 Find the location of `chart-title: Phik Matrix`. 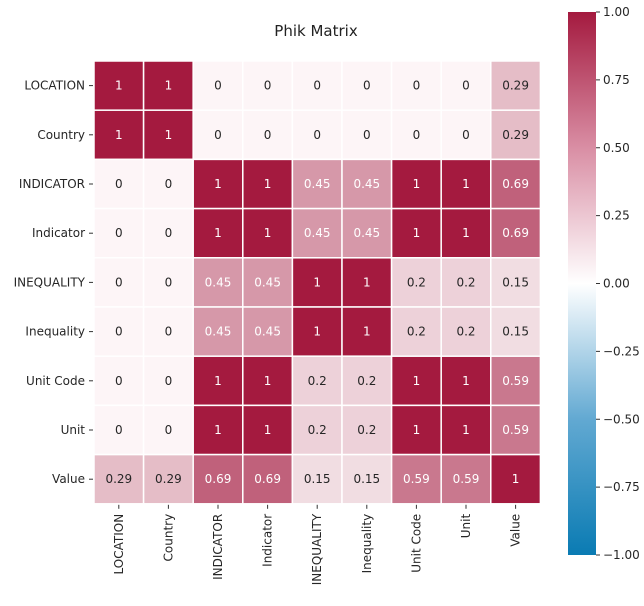

chart-title: Phik Matrix is located at coordinates (316, 31).